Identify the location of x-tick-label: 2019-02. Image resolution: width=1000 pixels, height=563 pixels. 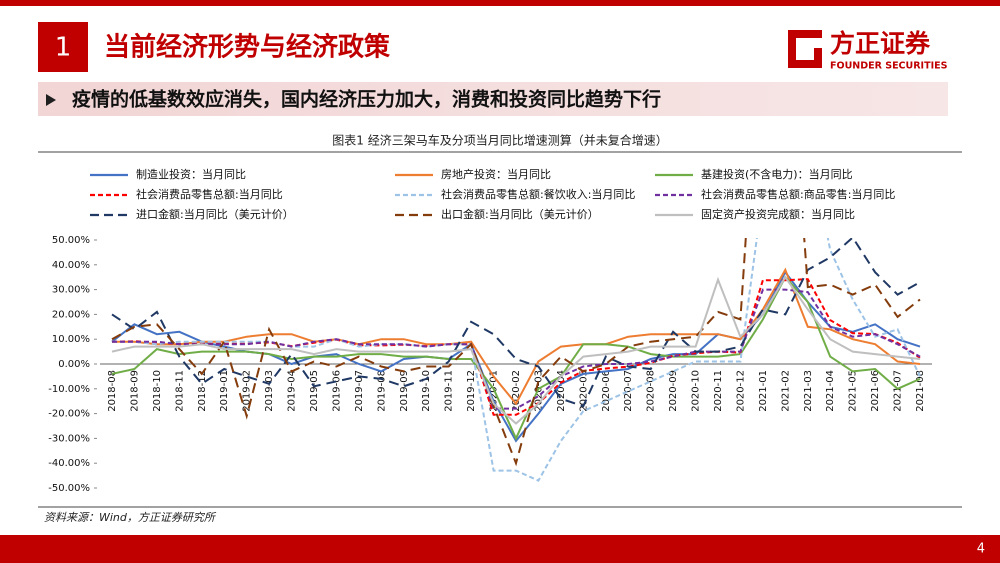
(247, 391).